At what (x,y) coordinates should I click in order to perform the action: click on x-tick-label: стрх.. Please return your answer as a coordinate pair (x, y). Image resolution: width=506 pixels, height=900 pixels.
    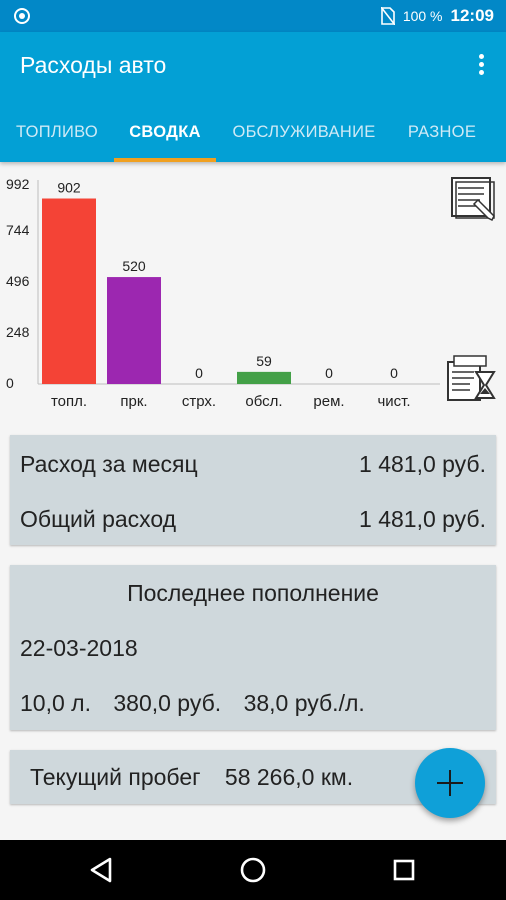
    Looking at the image, I should click on (199, 401).